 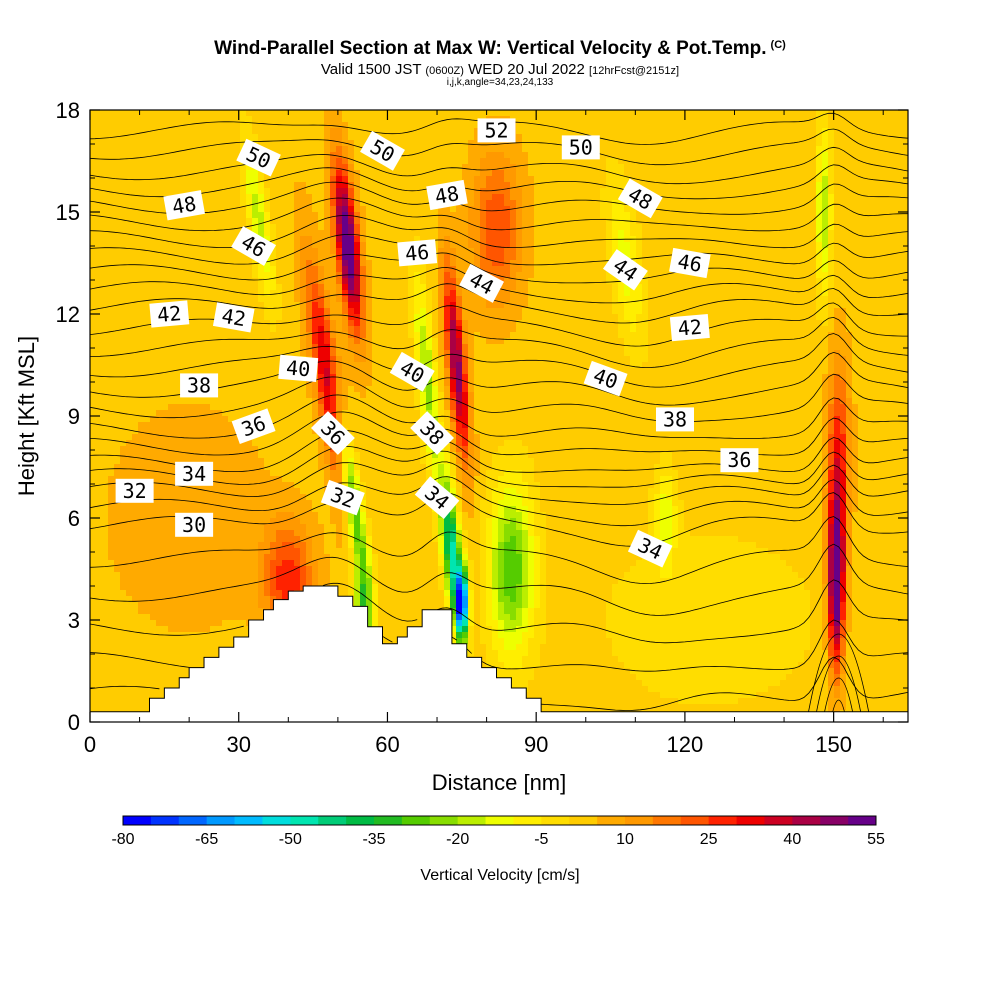 What do you see at coordinates (123, 197) in the screenshot?
I see `field-cell-1923` at bounding box center [123, 197].